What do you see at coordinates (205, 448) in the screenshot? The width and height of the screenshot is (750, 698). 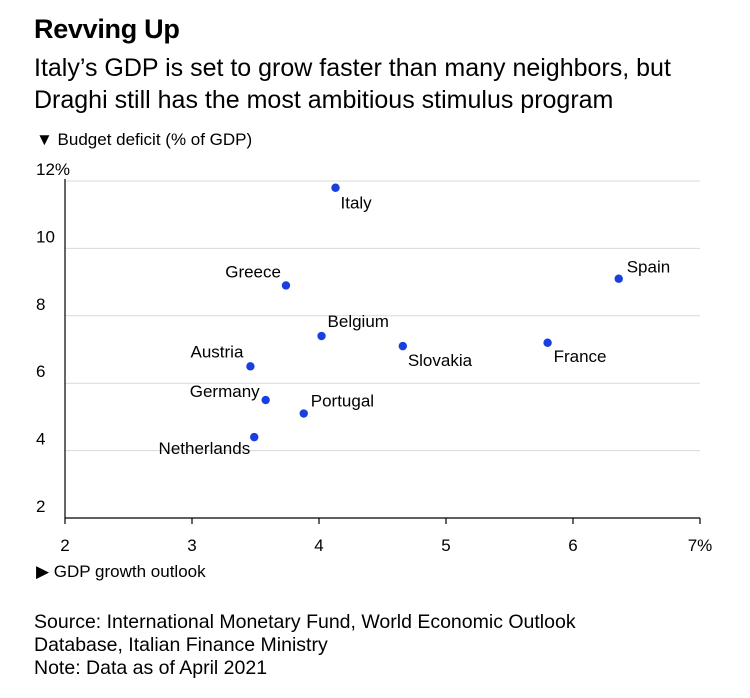 I see `label-netherlands: Netherlands` at bounding box center [205, 448].